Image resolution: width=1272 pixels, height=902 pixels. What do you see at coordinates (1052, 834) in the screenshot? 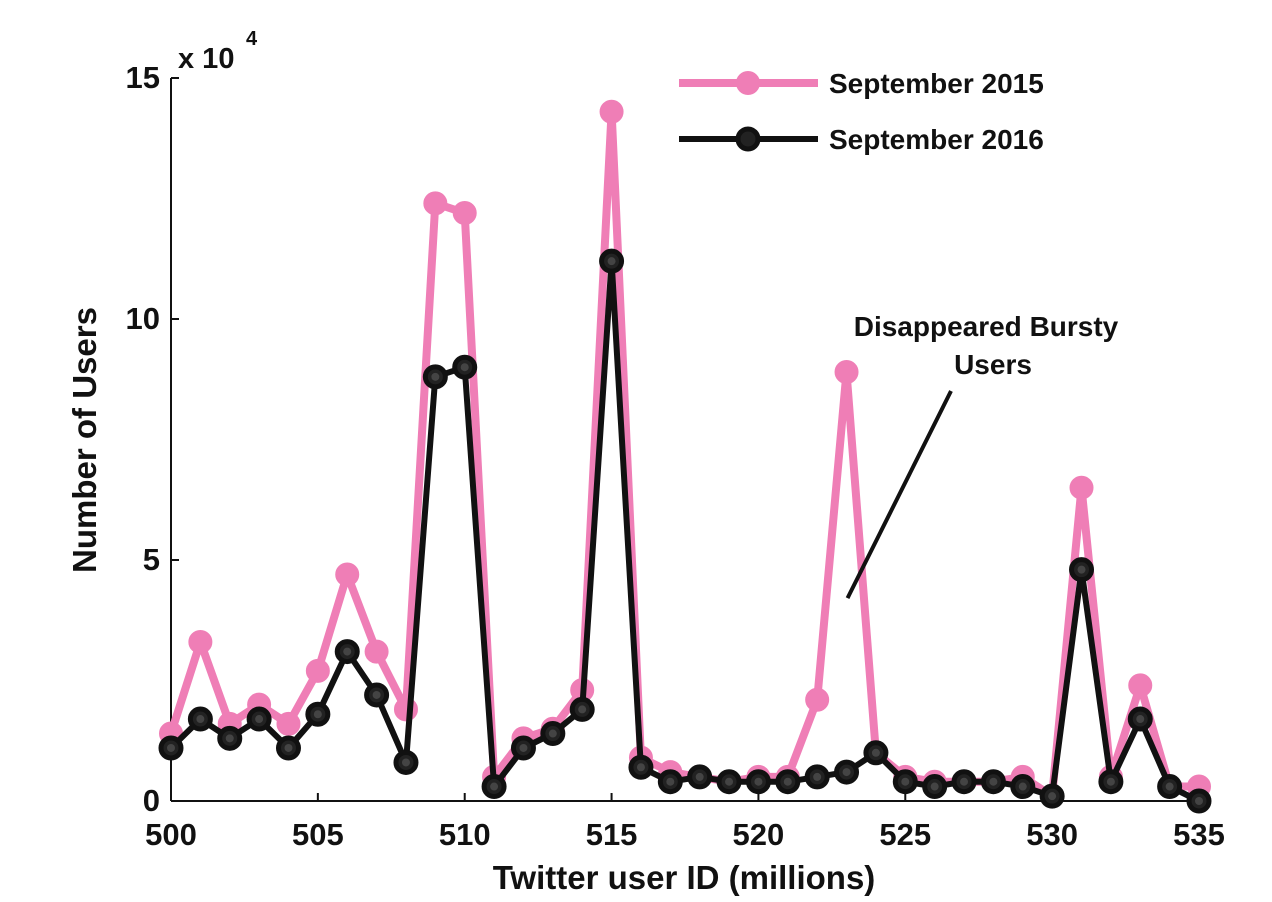
I see `x-tick-label-530: 530` at bounding box center [1052, 834].